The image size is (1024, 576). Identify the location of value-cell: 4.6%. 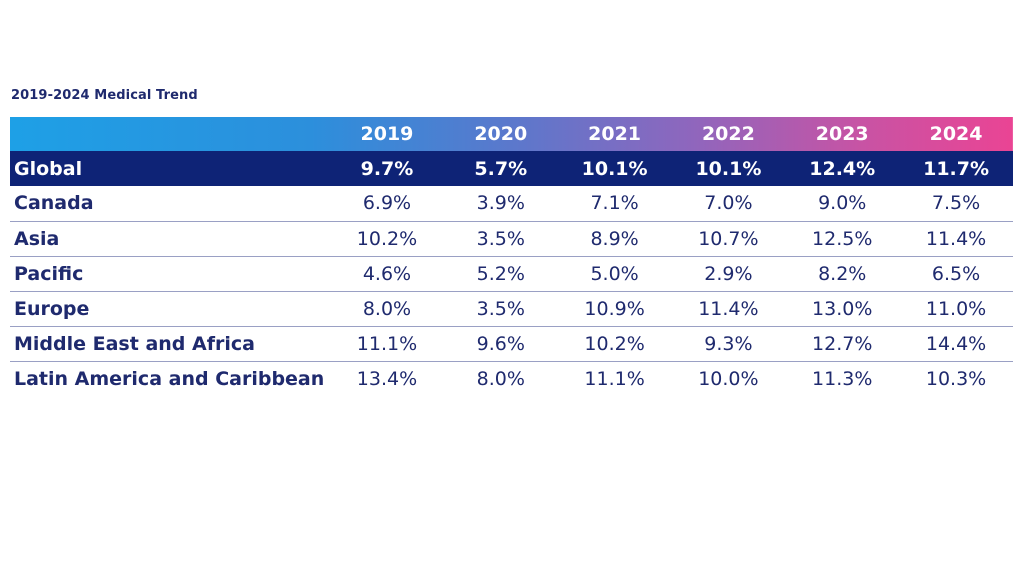
(387, 274).